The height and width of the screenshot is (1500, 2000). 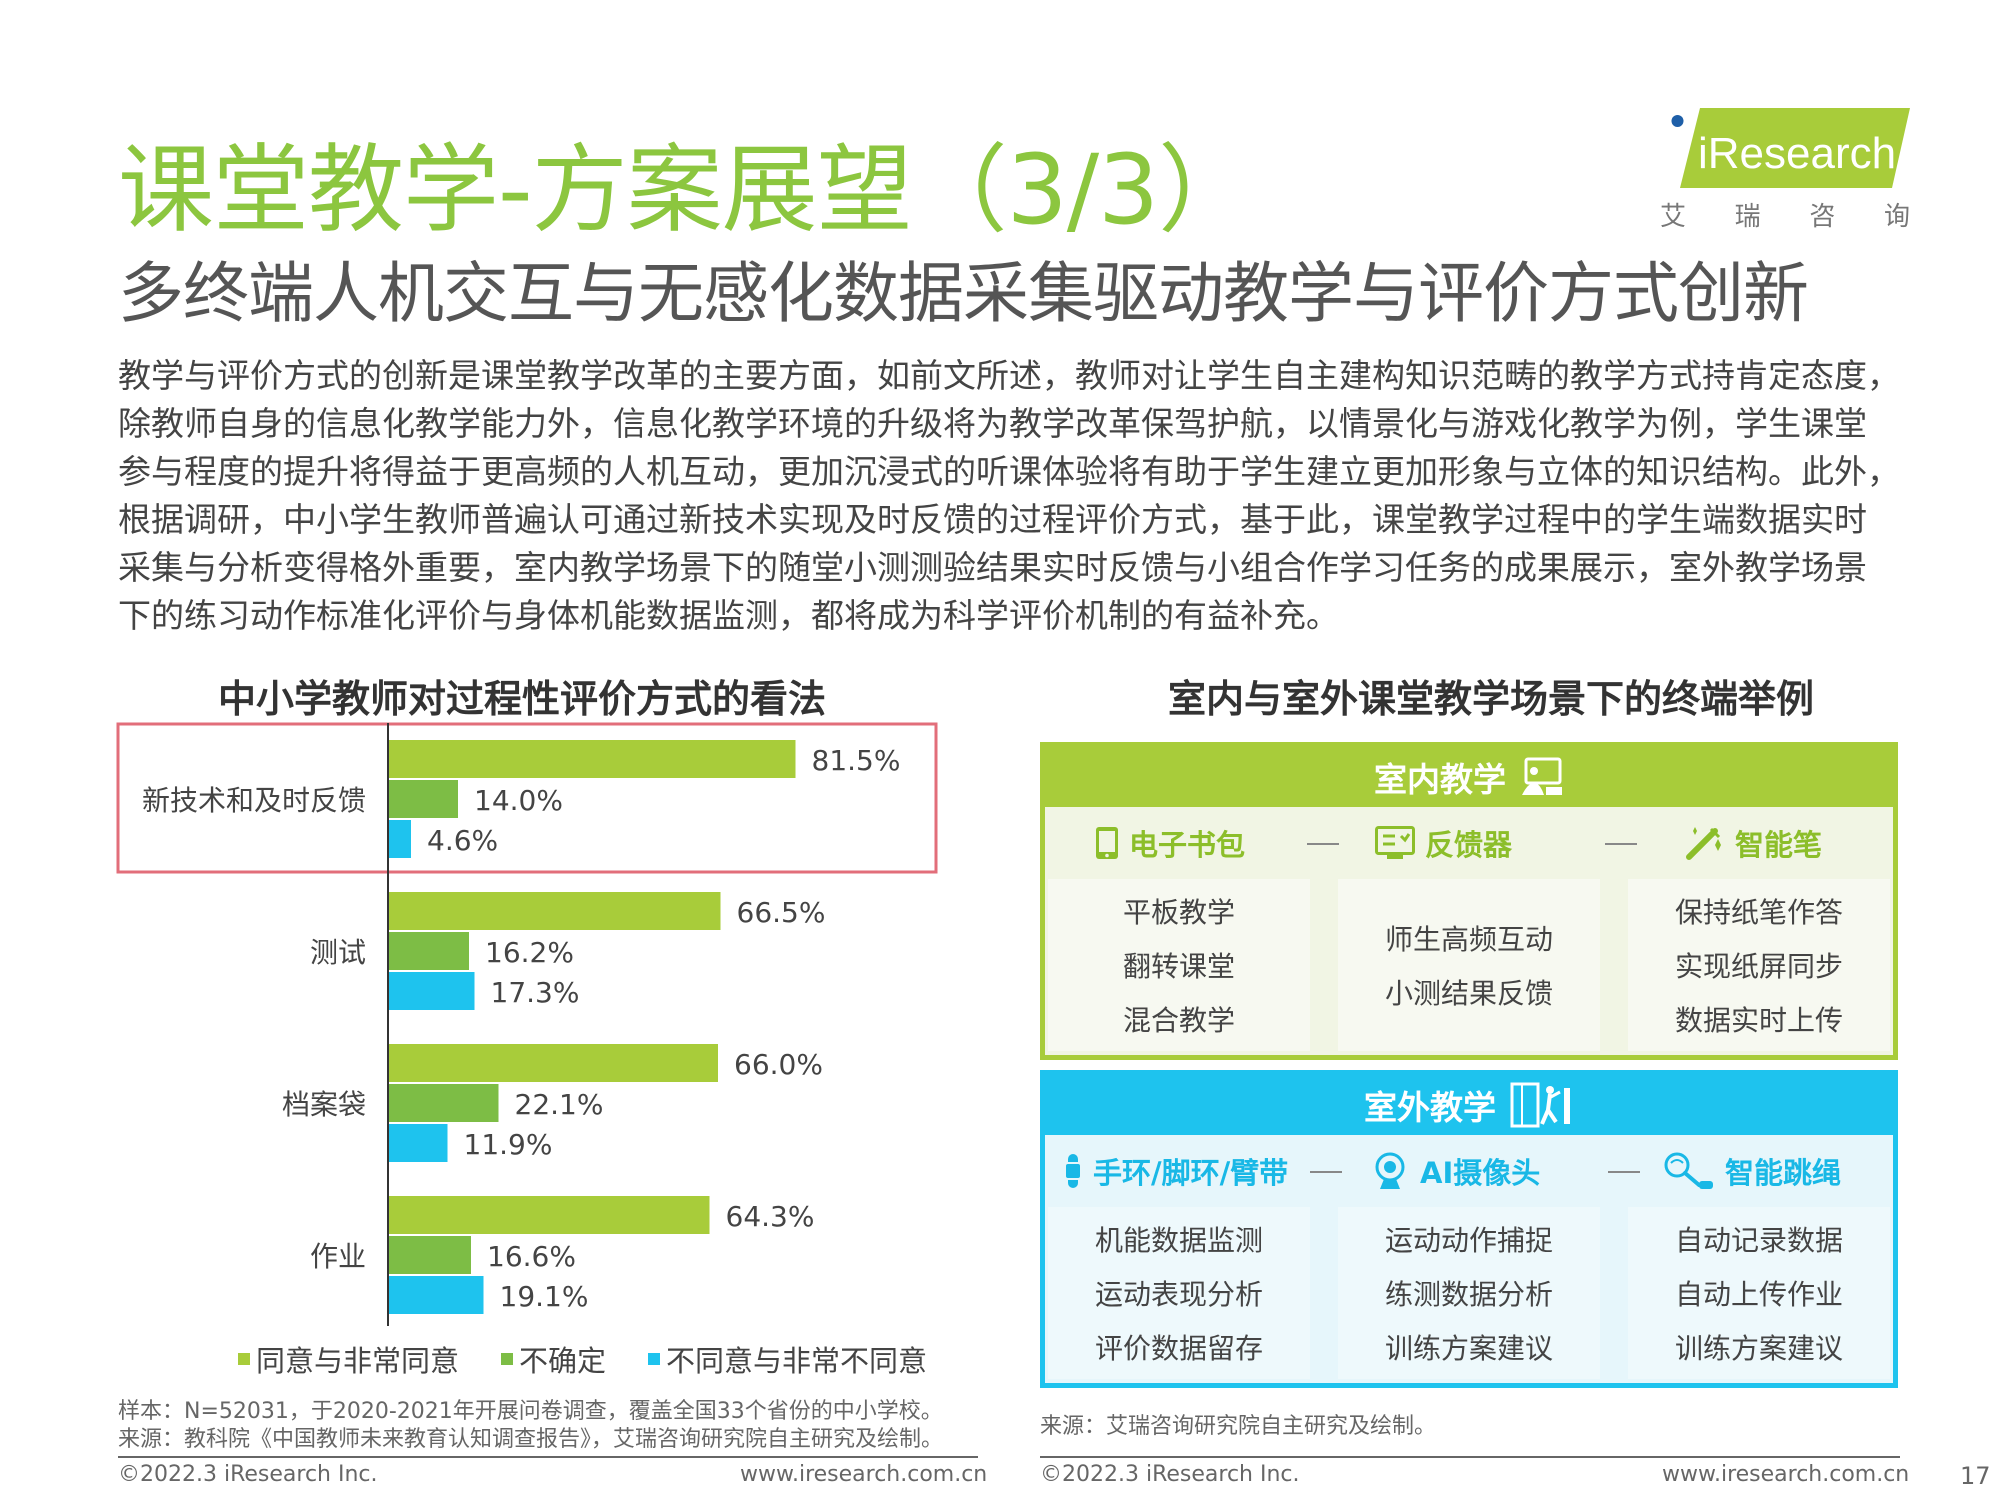 What do you see at coordinates (248, 1474) in the screenshot?
I see `footer-copyright-left: ©2022.3 iResearch Inc.` at bounding box center [248, 1474].